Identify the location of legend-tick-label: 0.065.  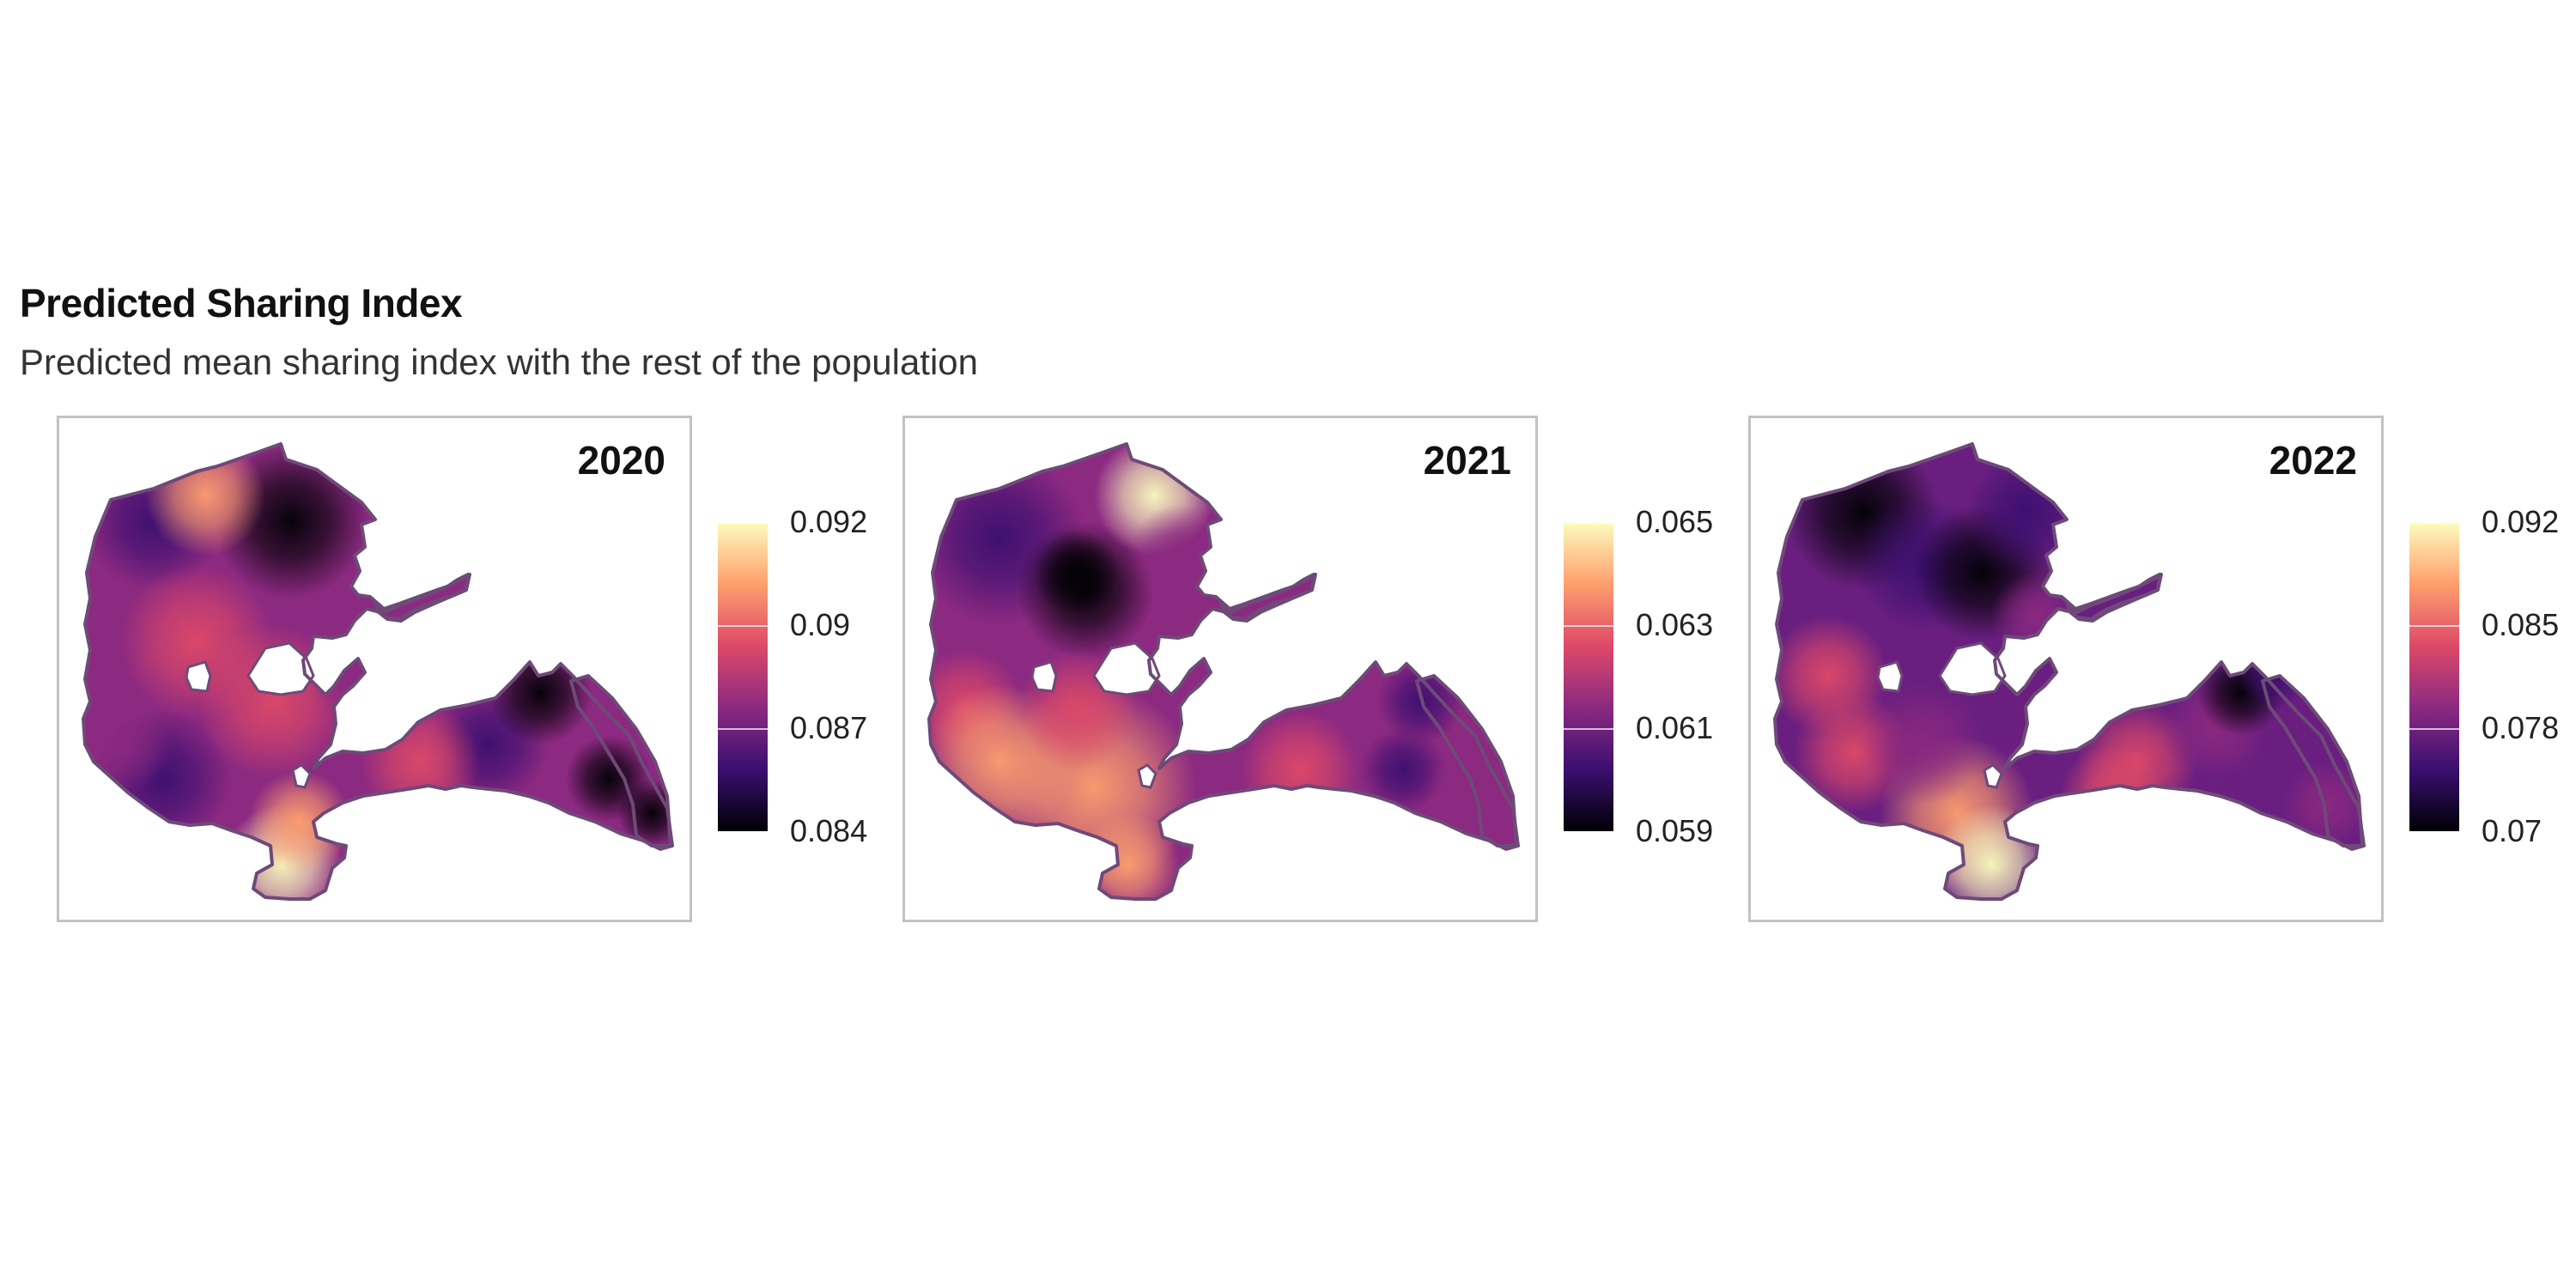
(1675, 521).